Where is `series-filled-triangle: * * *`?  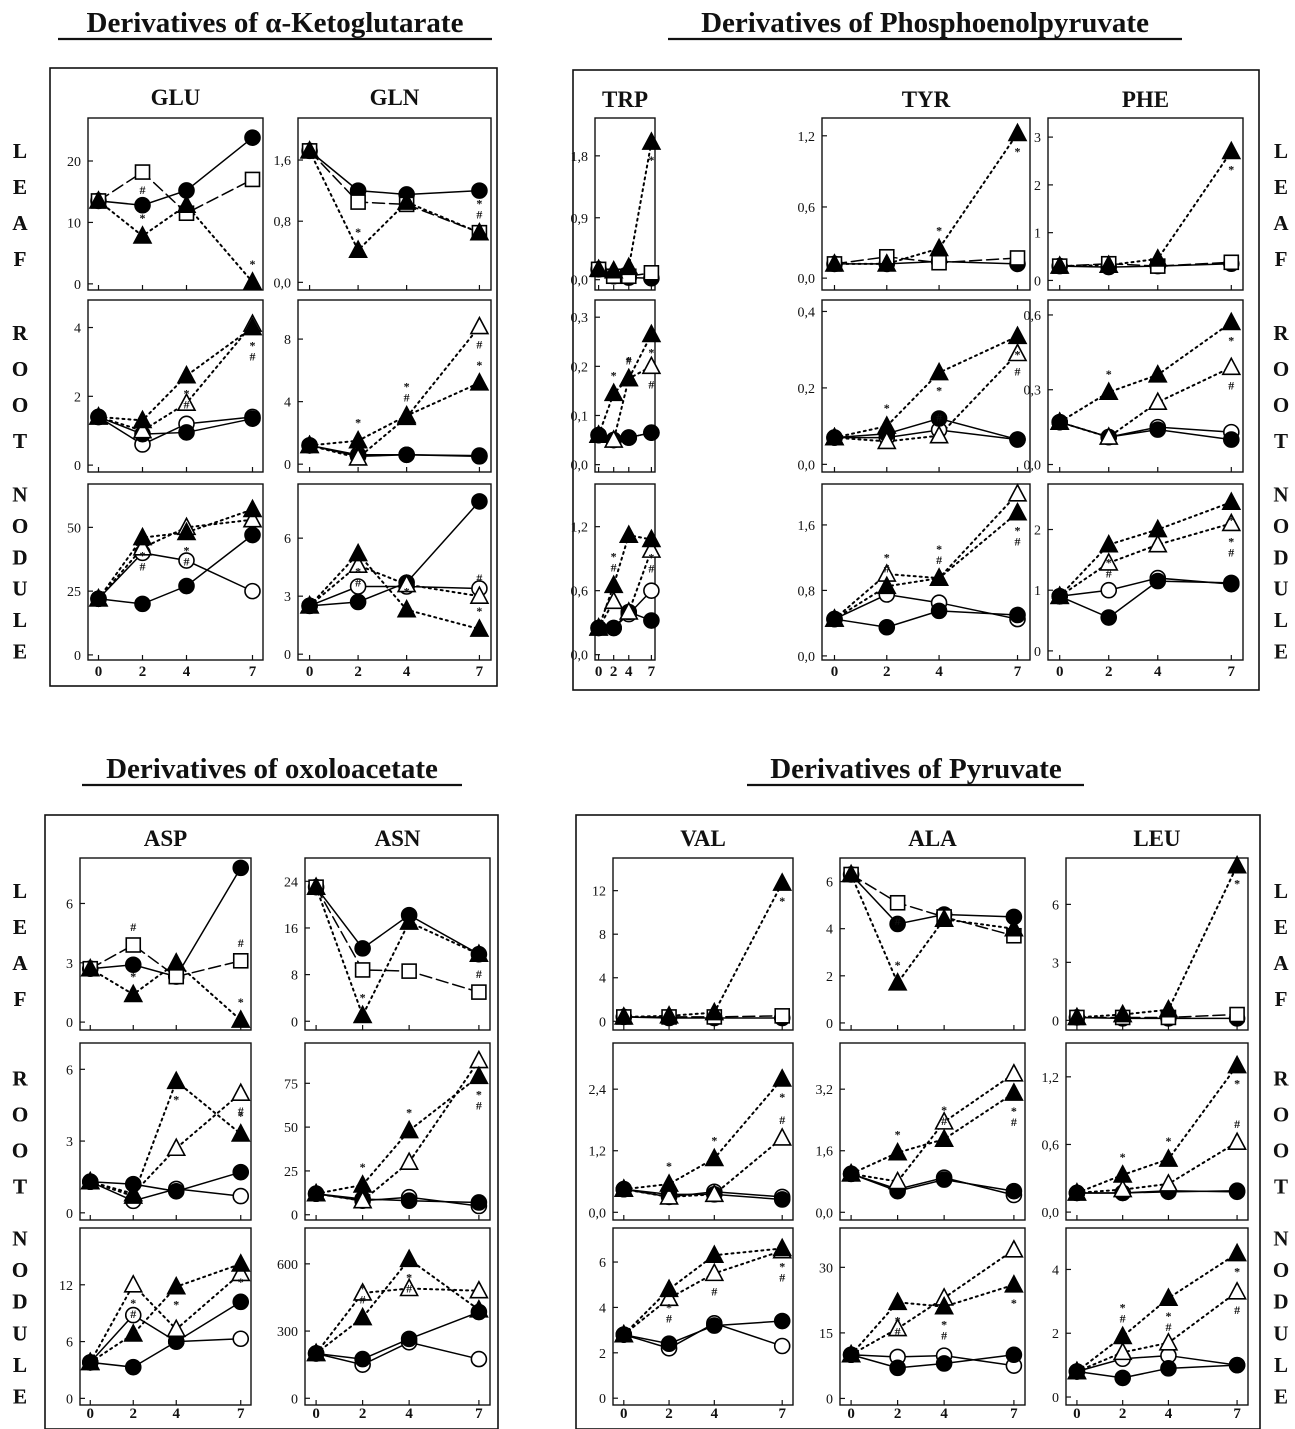 series-filled-triangle: * * * is located at coordinates (625, 383).